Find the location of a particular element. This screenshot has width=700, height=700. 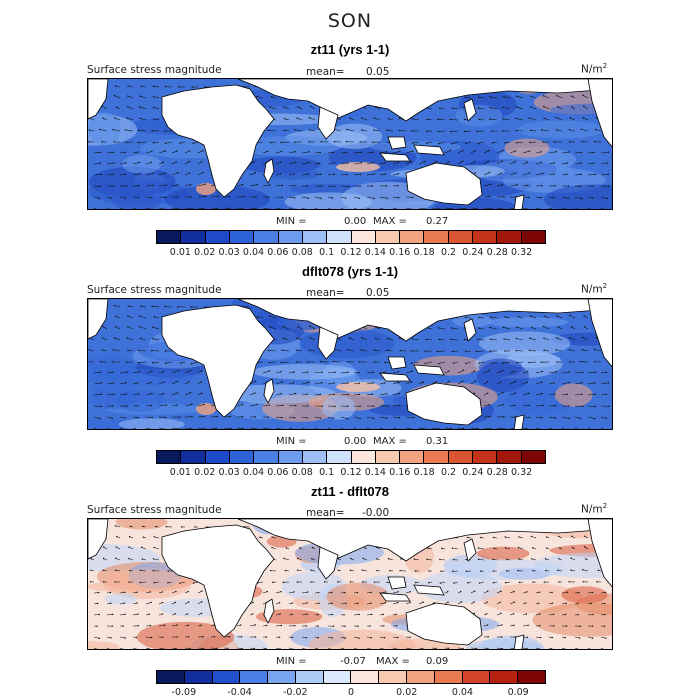

colorbar-tick-label: 0.08 is located at coordinates (302, 472).